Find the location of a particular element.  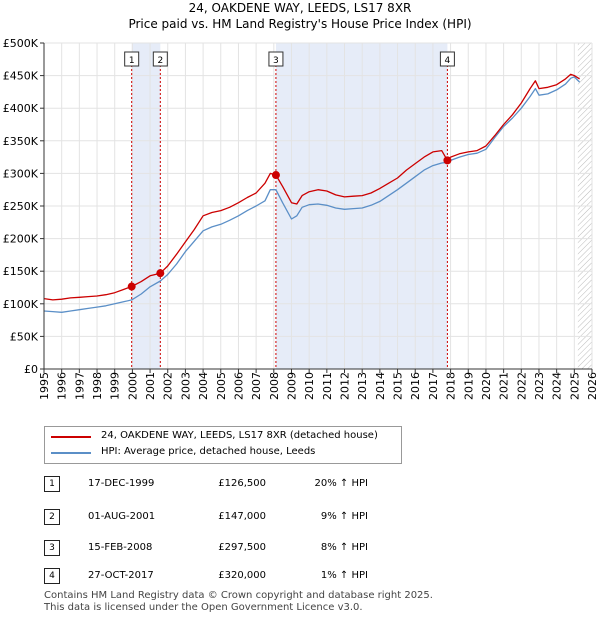

x-tick-label: 2008 is located at coordinates (274, 386).